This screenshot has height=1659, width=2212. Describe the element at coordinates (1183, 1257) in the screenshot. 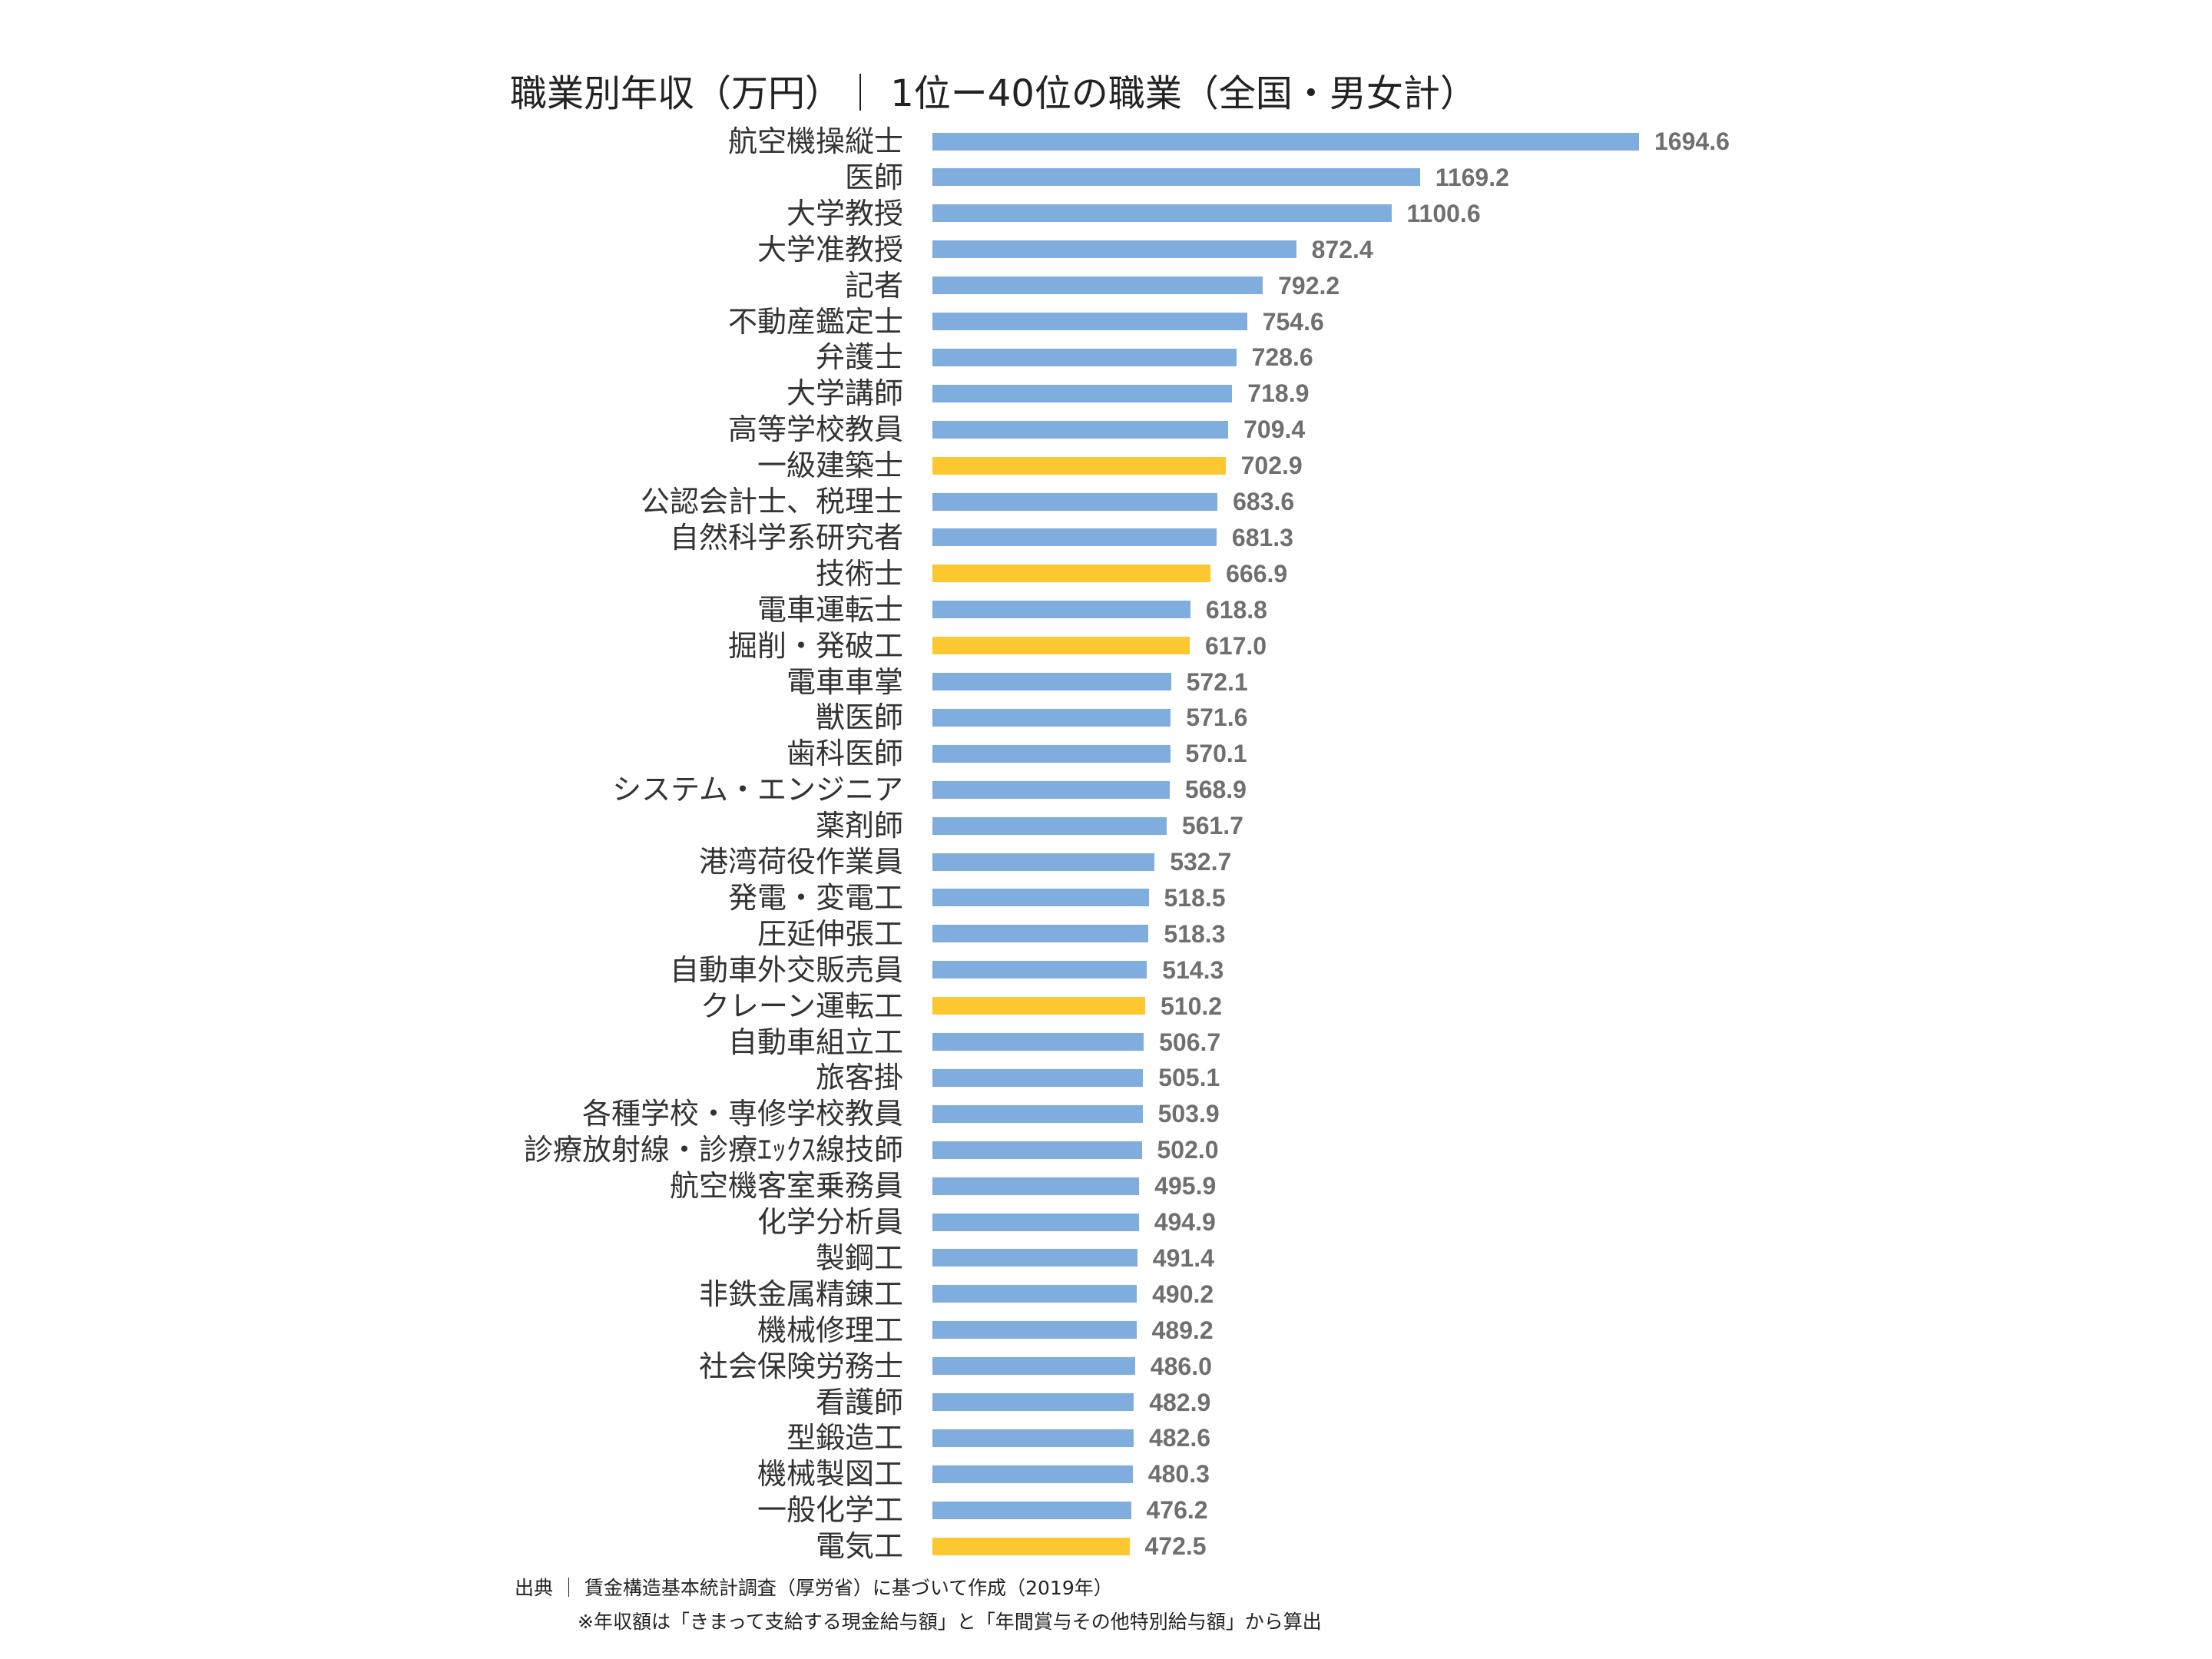

I see `value-label: 491.4` at that location.